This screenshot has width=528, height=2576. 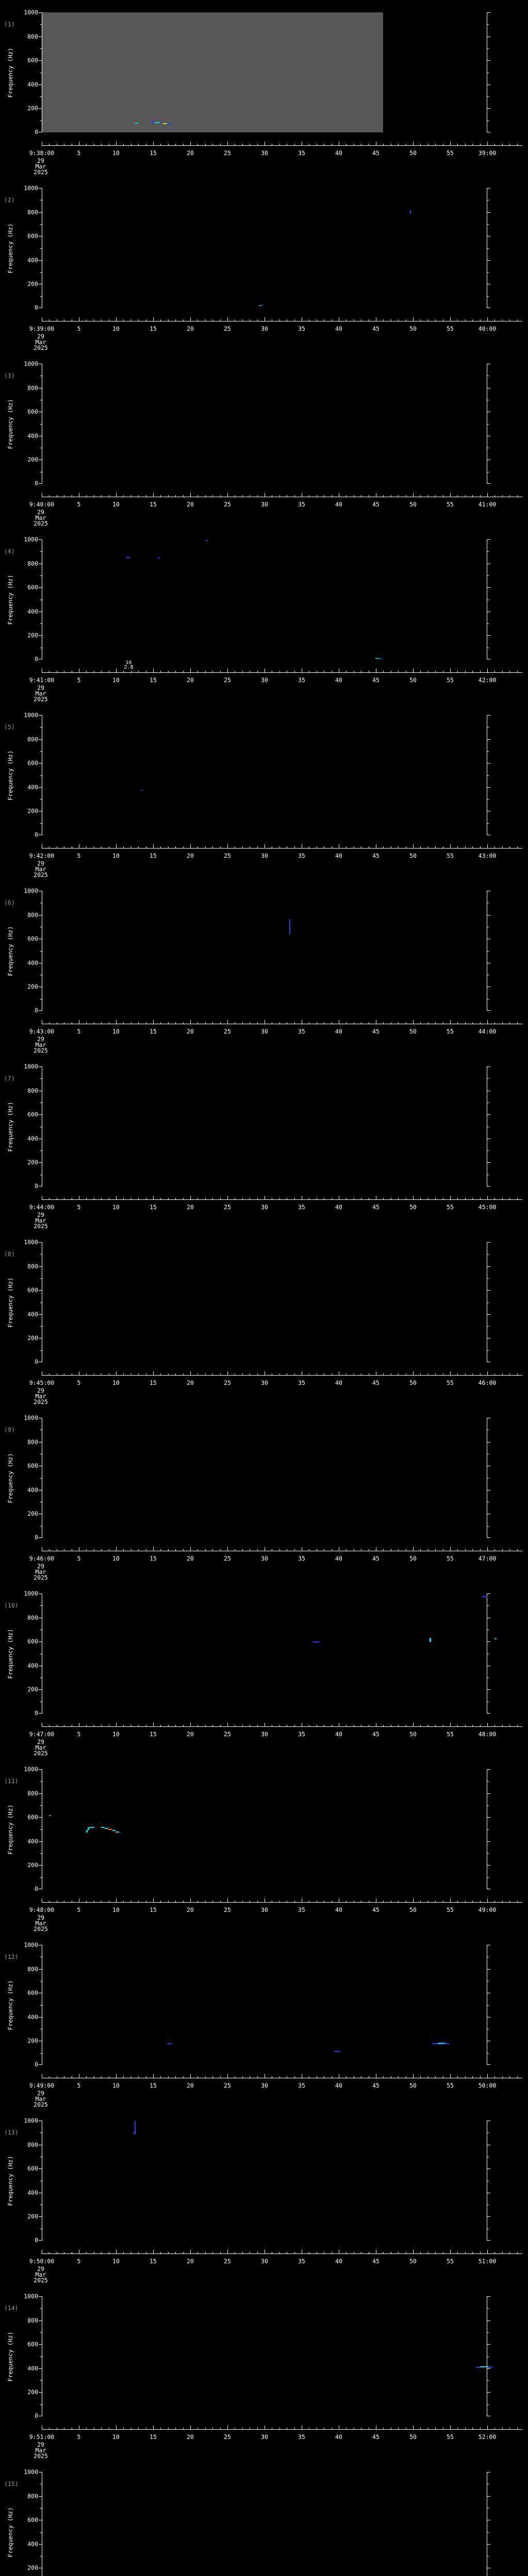 What do you see at coordinates (40, 342) in the screenshot?
I see `date-label: Mar` at bounding box center [40, 342].